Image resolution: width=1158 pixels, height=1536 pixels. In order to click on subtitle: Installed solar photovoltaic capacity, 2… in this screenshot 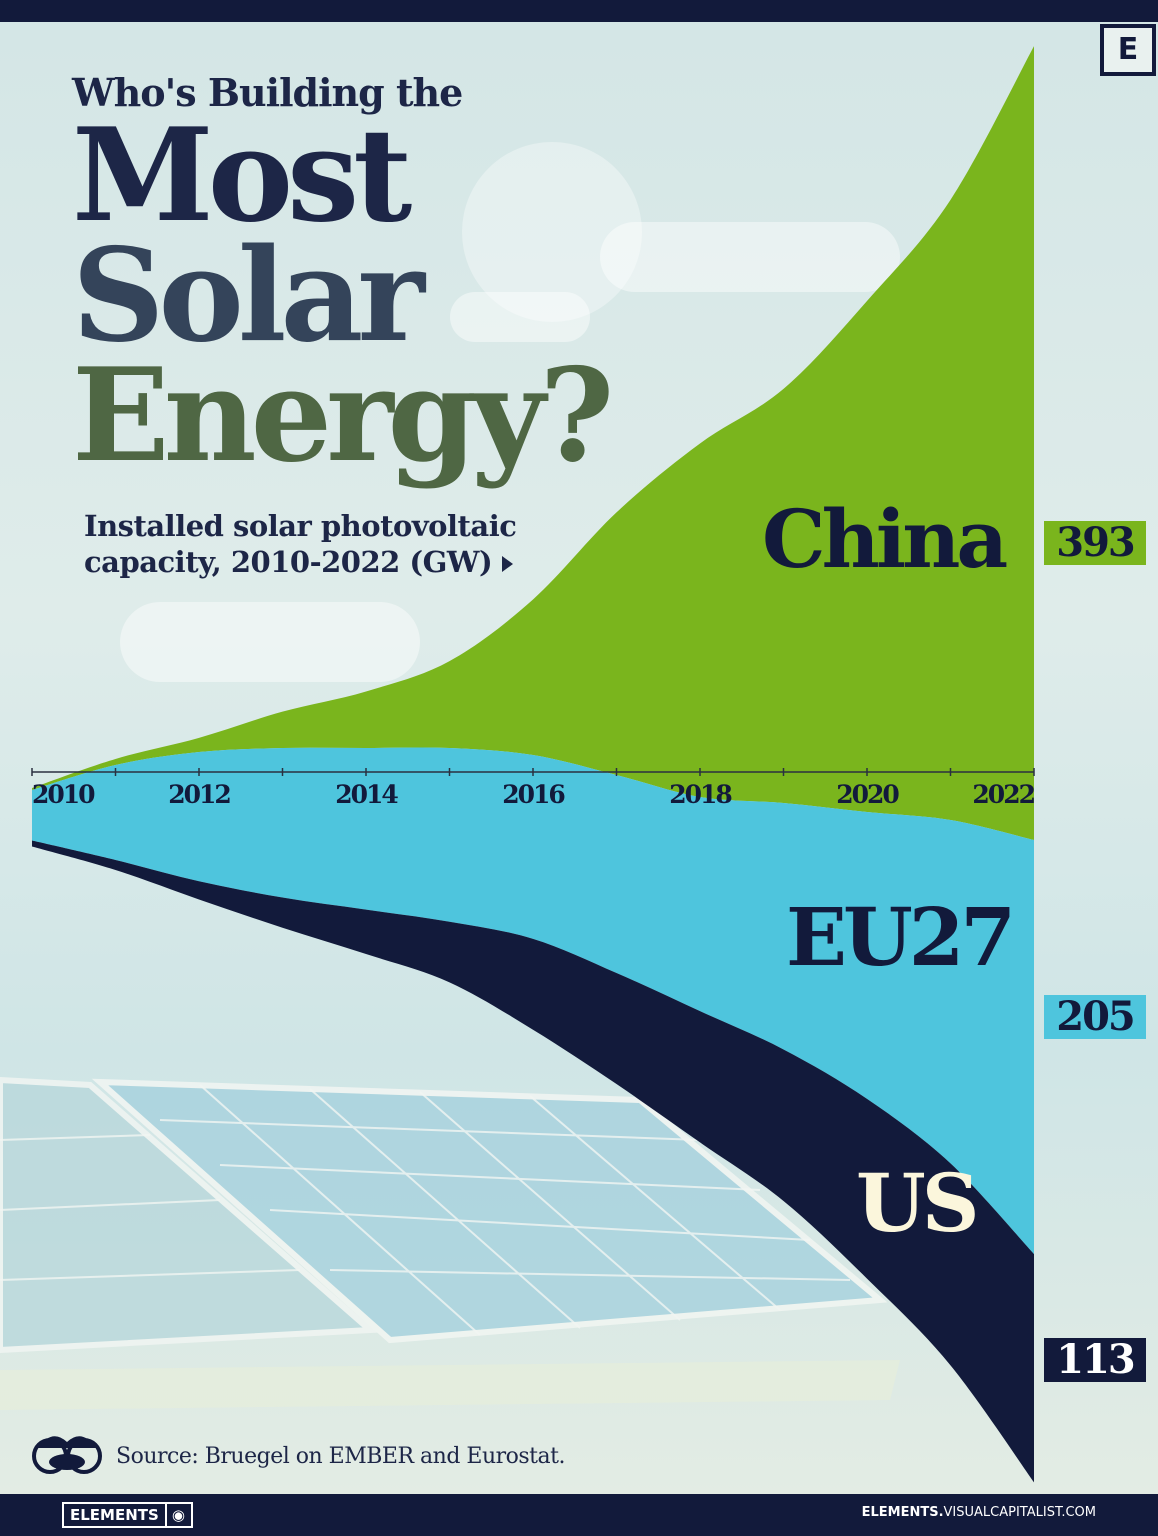, I will do `click(300, 544)`.